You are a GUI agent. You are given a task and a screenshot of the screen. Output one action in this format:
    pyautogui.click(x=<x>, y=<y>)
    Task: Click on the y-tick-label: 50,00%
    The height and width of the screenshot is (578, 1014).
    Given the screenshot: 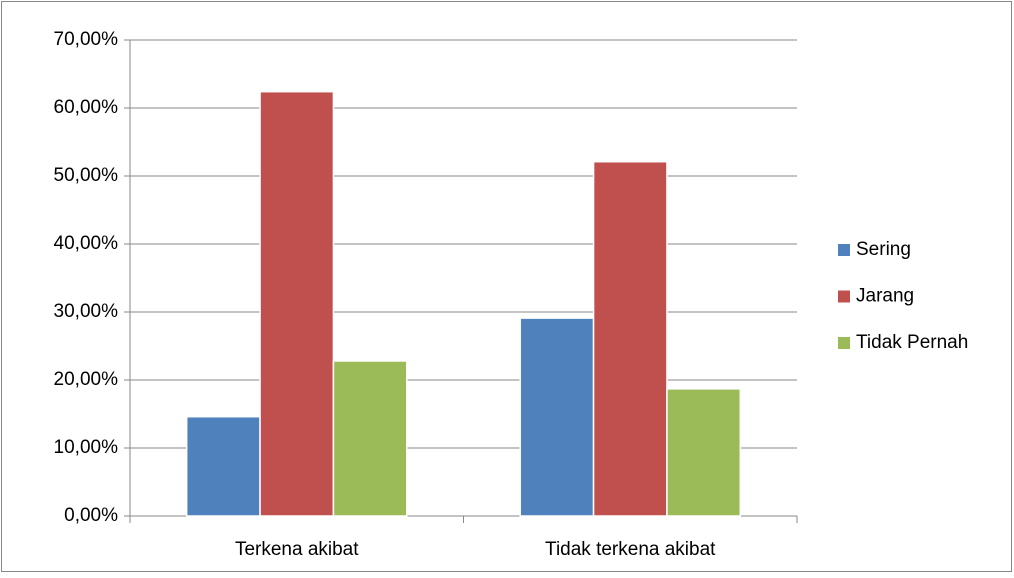 What is the action you would take?
    pyautogui.click(x=86, y=175)
    